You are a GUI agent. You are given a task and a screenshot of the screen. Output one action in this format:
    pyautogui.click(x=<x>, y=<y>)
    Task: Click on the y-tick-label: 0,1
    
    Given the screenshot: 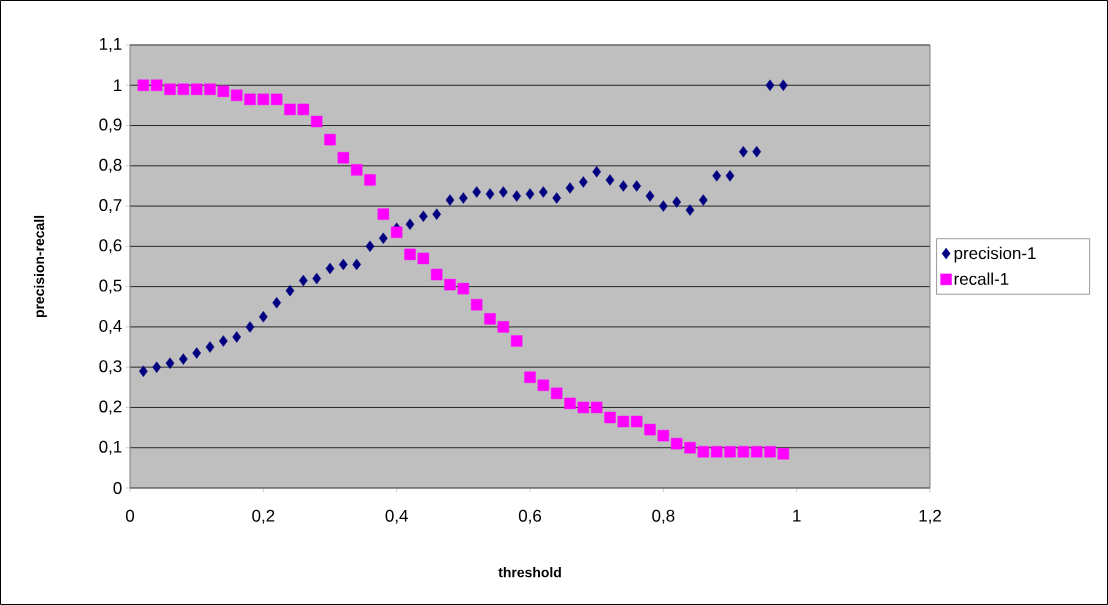 What is the action you would take?
    pyautogui.click(x=110, y=447)
    